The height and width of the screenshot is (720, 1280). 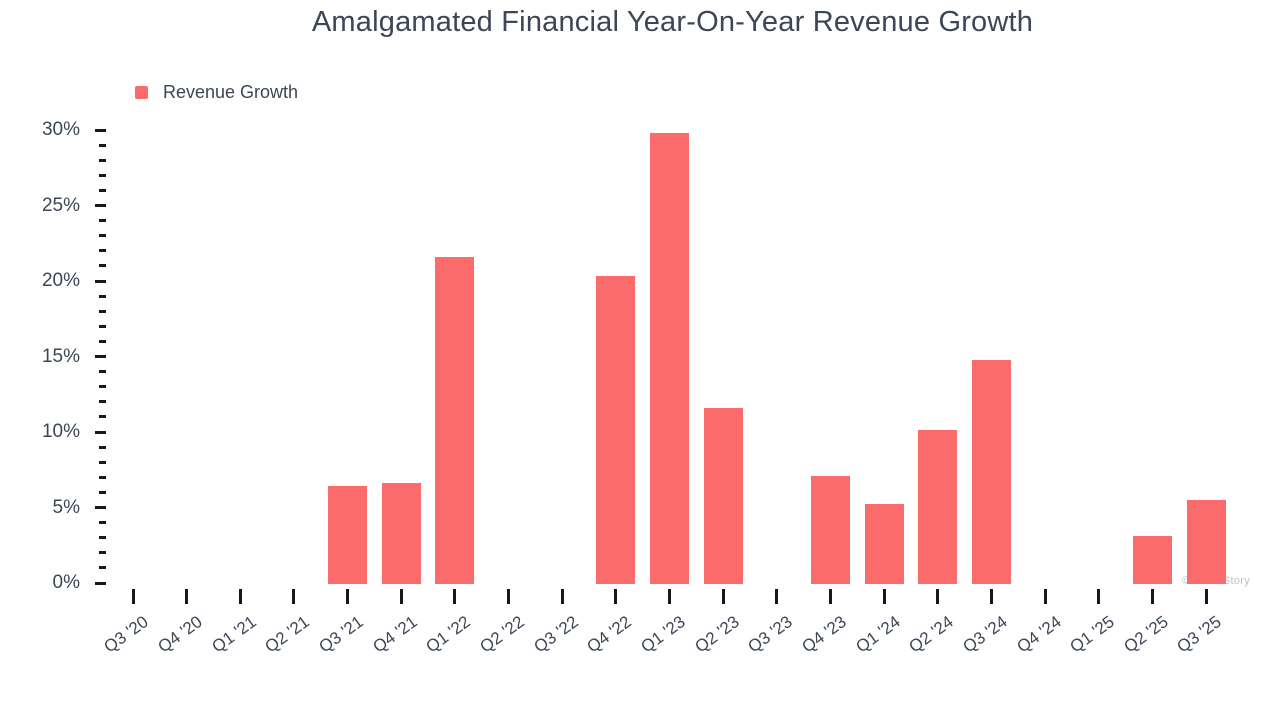 I want to click on bar-q325, so click(x=1206, y=541).